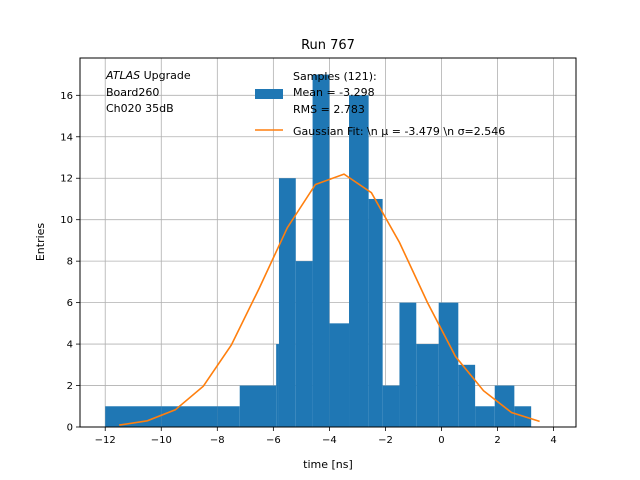 The width and height of the screenshot is (640, 480). I want to click on y-tick-label-7: 14, so click(66, 137).